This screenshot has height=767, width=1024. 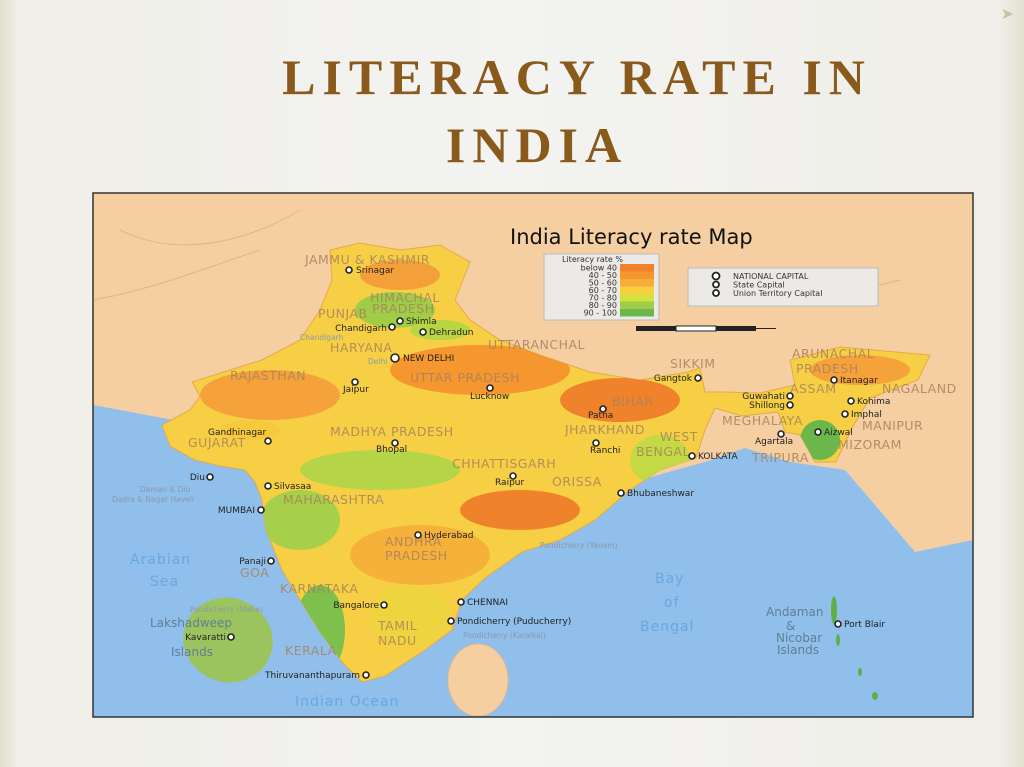 I want to click on city-label: MUMBAI, so click(x=236, y=511).